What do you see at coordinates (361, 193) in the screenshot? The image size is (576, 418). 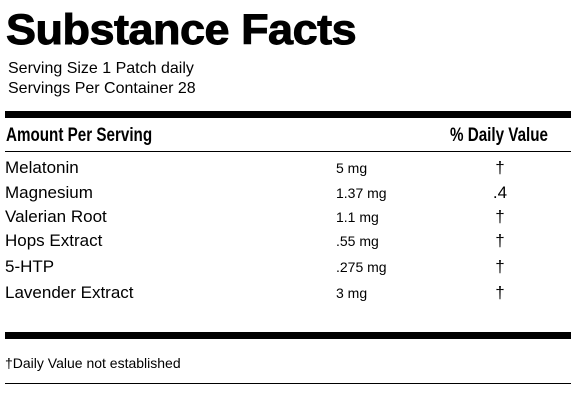 I see `ingredient-amount: 1.37 mg` at bounding box center [361, 193].